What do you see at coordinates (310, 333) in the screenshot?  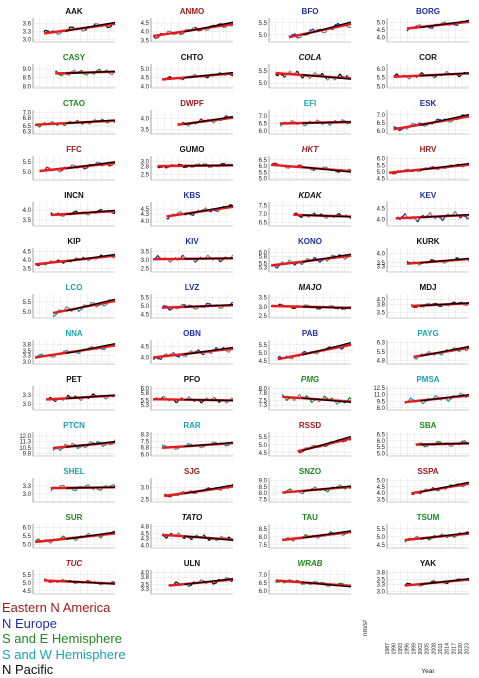 I see `station-title: PAB` at bounding box center [310, 333].